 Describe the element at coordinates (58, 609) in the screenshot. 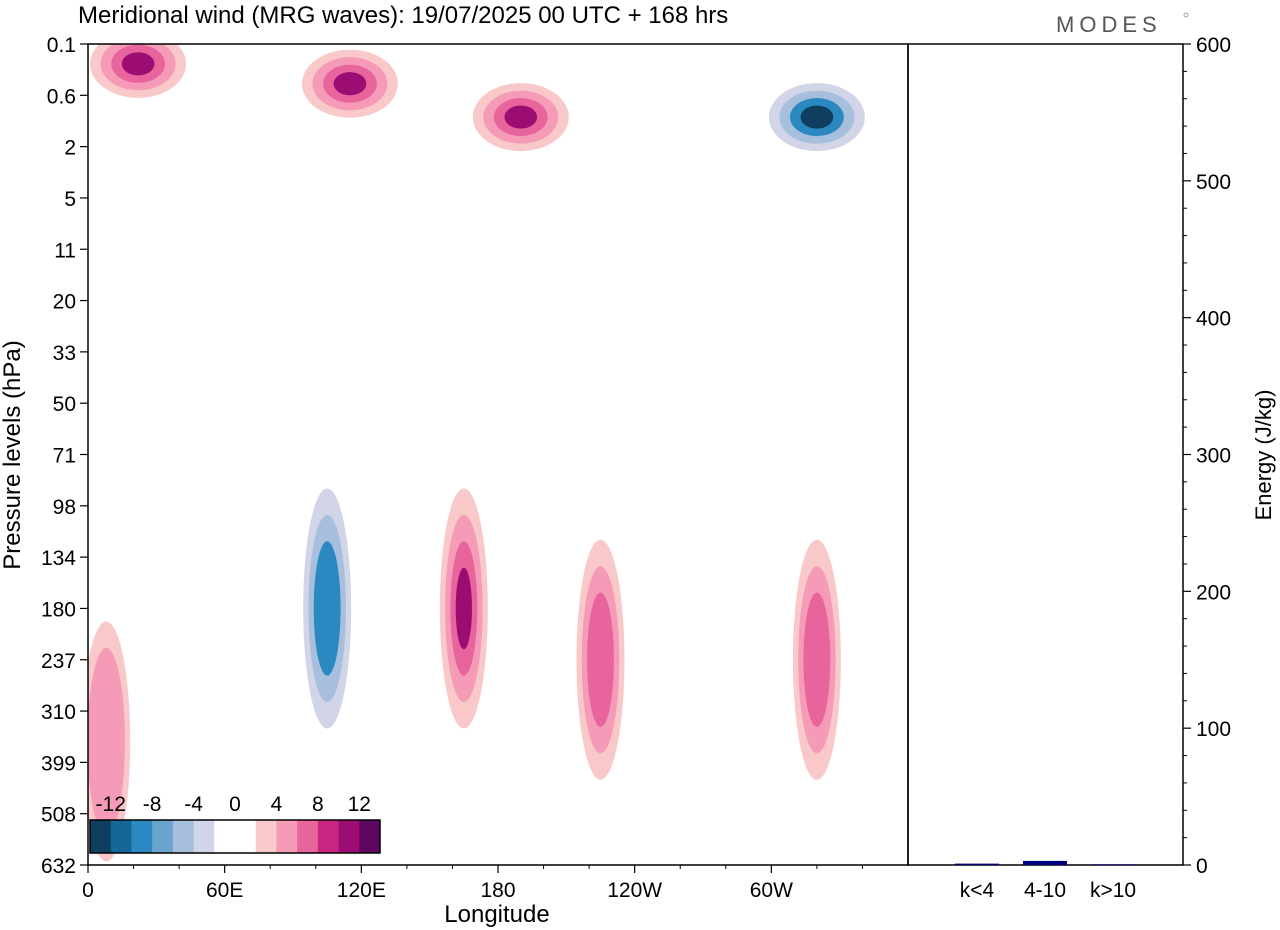

I see `y-tick-label: 180` at that location.